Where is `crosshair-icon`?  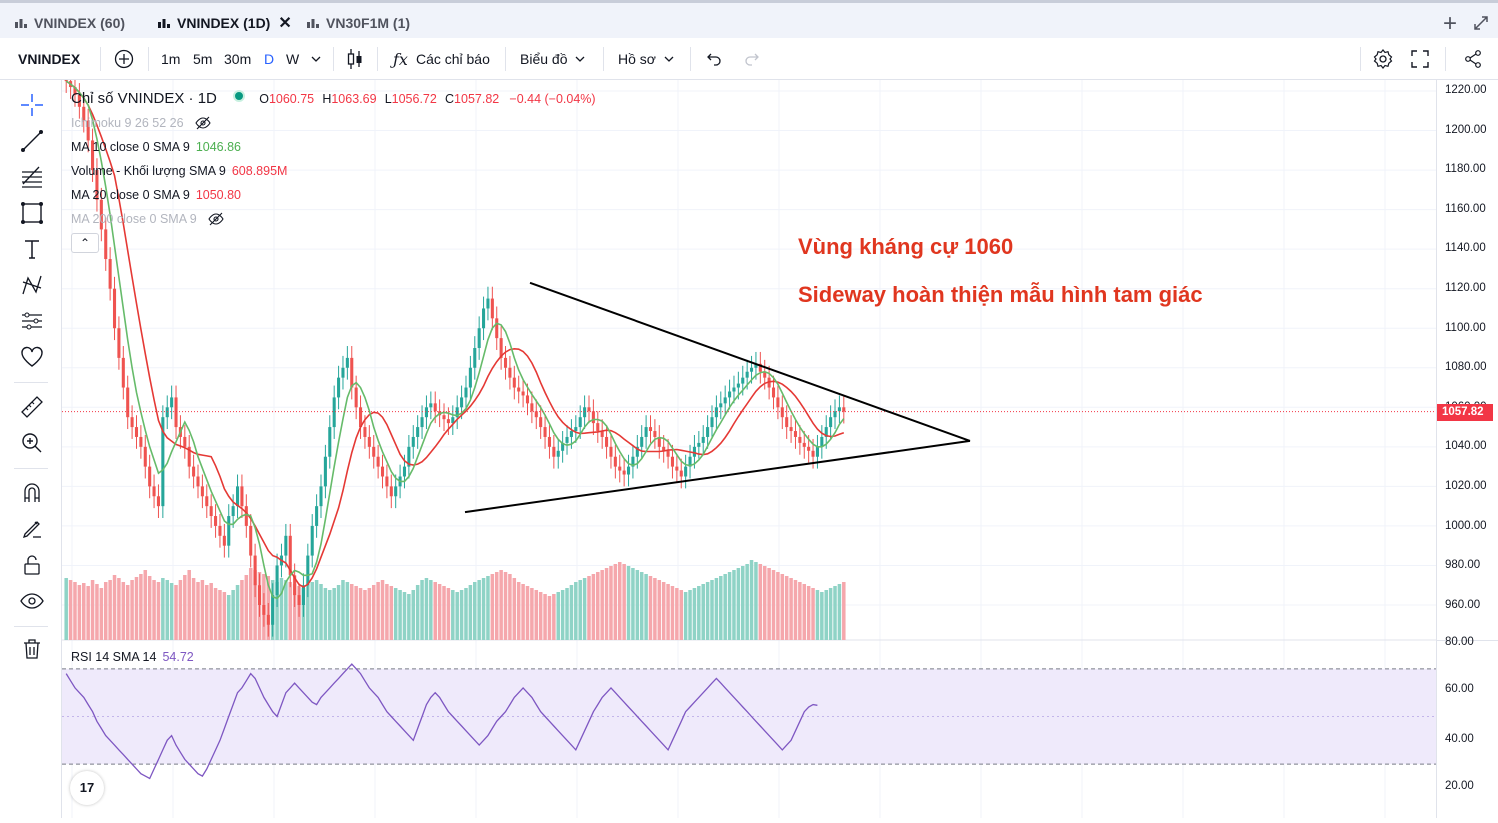
crosshair-icon is located at coordinates (32, 105).